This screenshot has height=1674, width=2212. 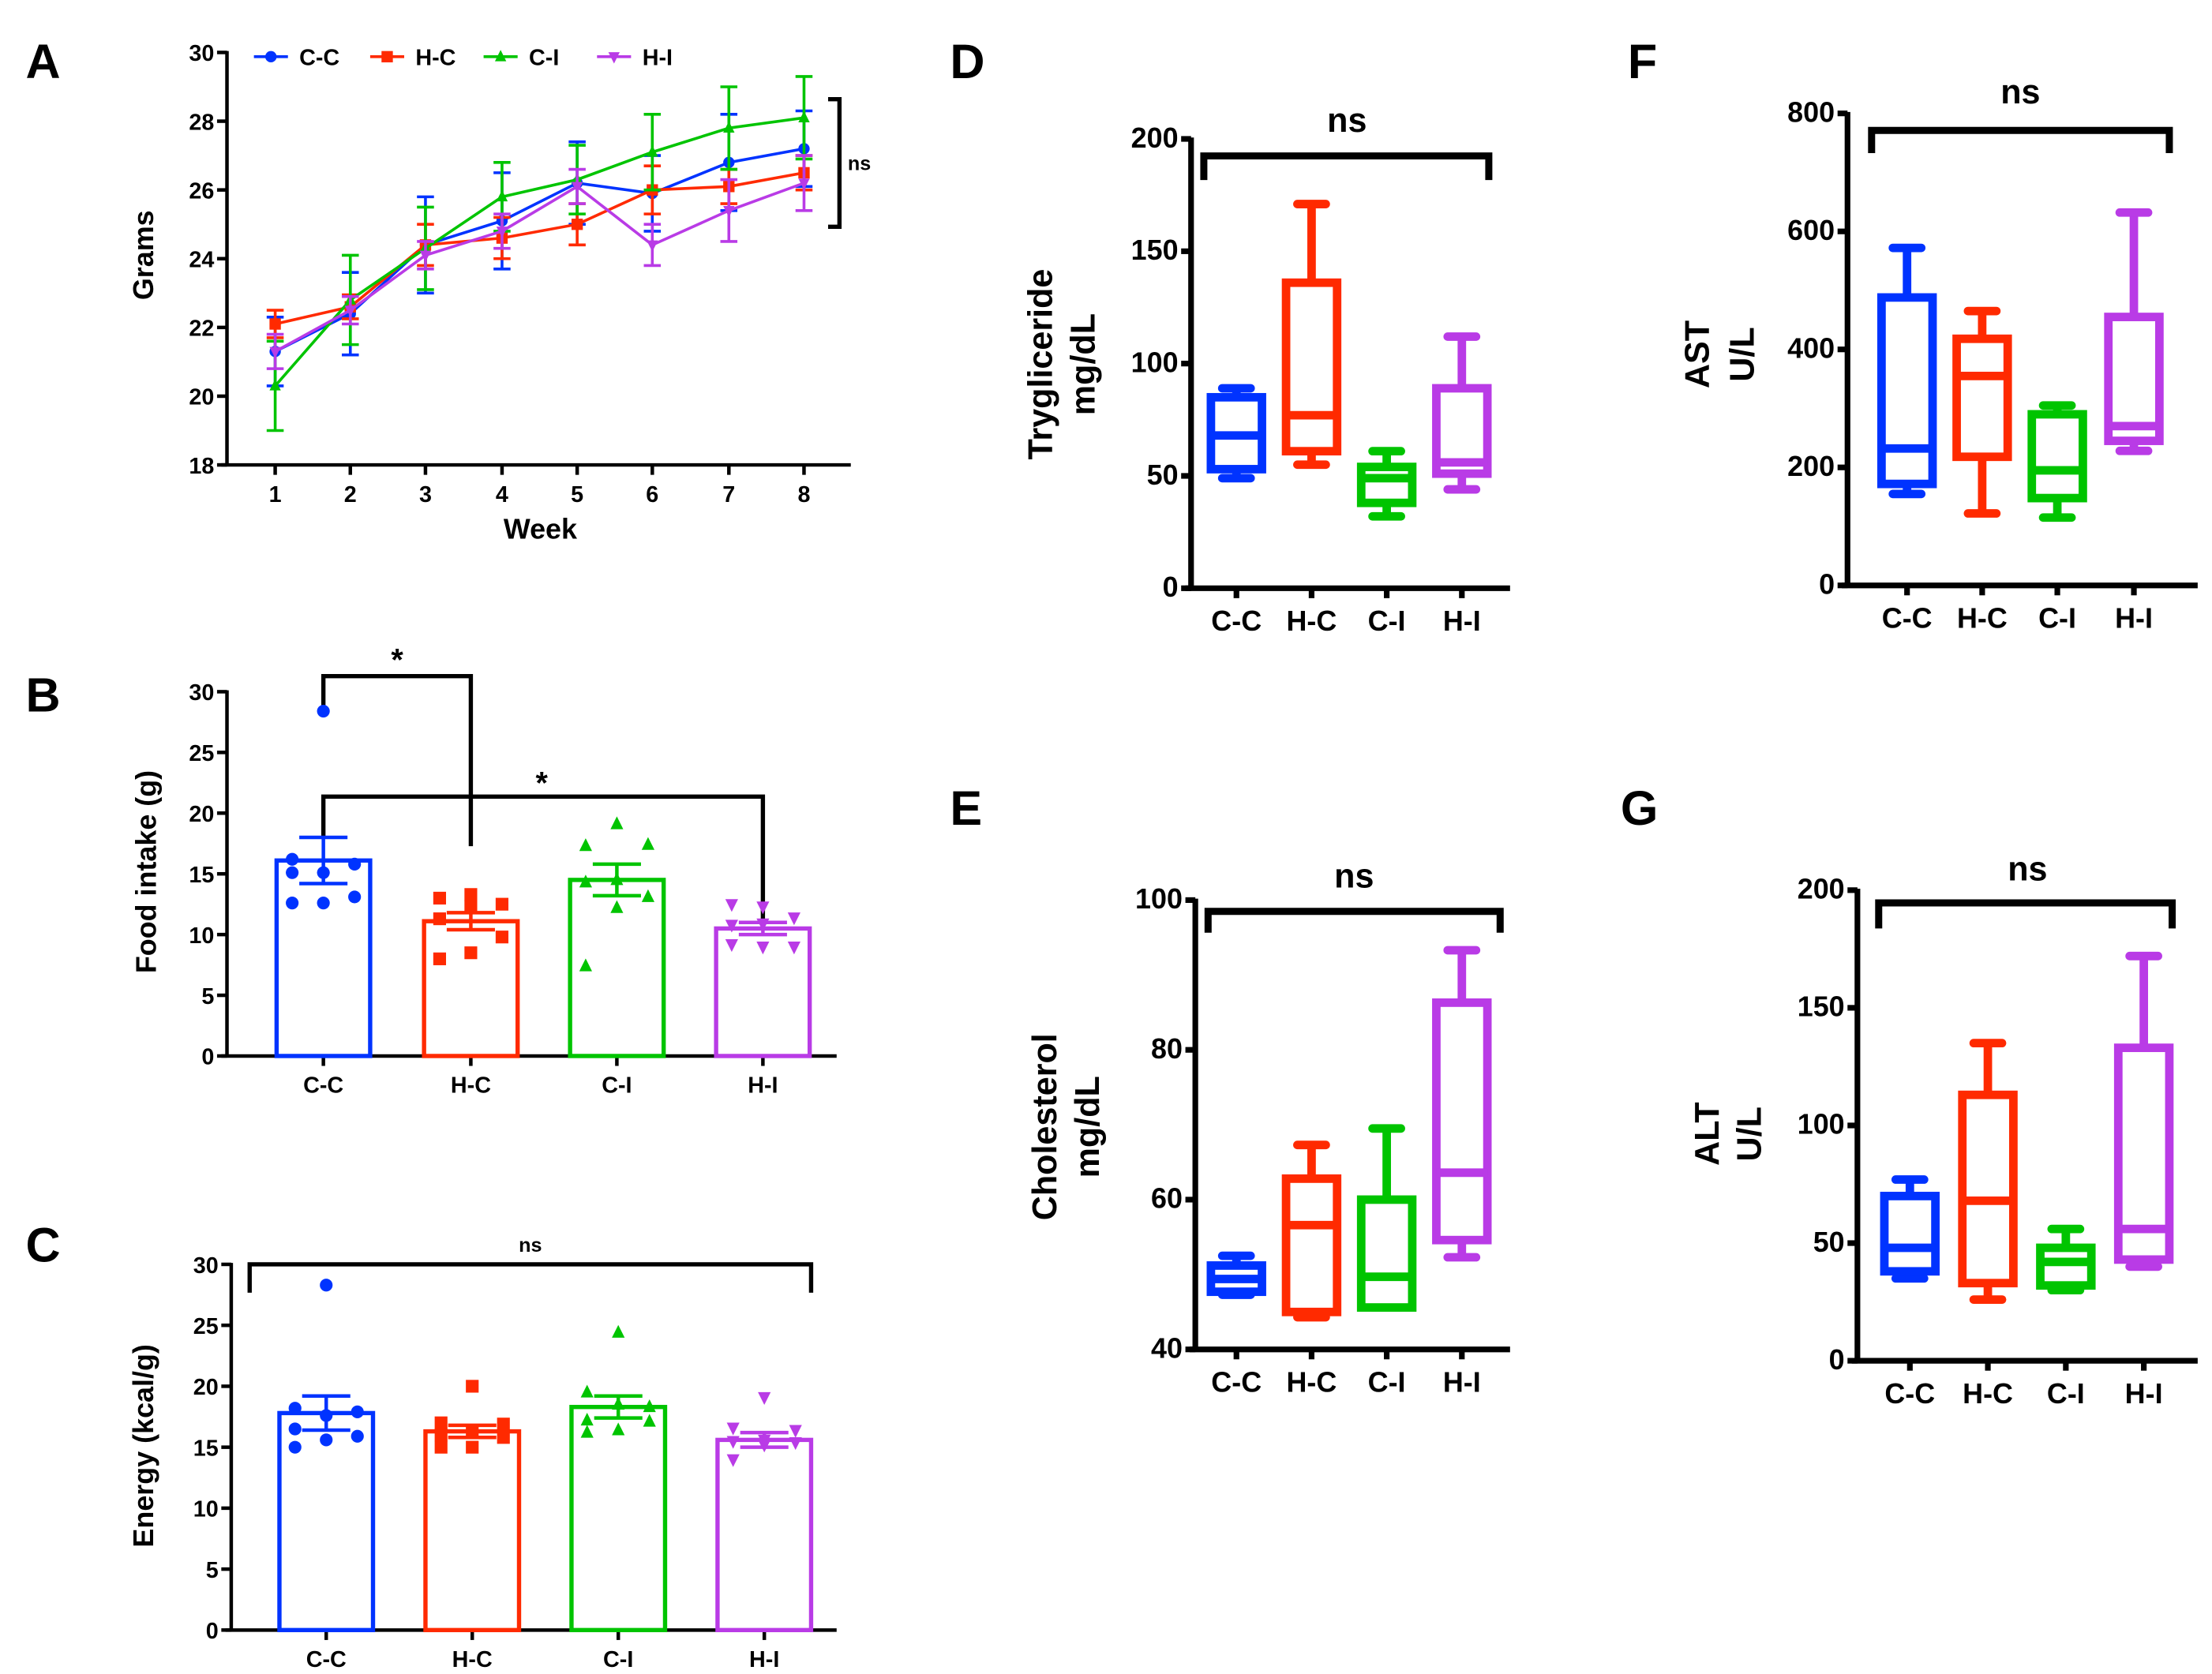 I want to click on y-tick-label: 600, so click(x=1811, y=230).